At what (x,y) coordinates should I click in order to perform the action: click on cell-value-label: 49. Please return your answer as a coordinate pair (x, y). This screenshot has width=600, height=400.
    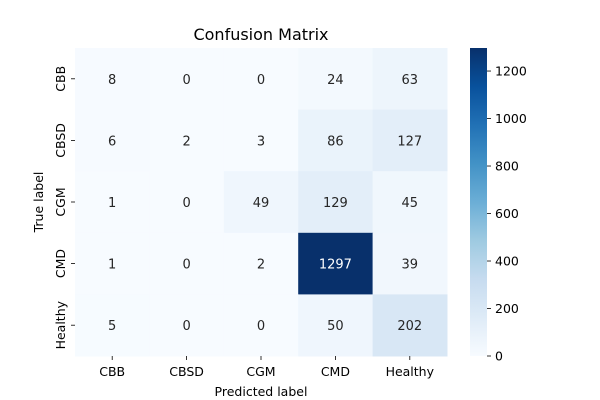
    Looking at the image, I should click on (261, 203).